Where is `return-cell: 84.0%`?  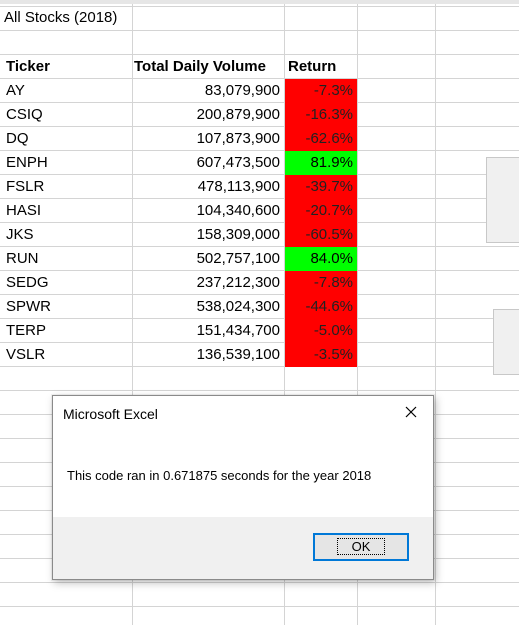
return-cell: 84.0% is located at coordinates (321, 259).